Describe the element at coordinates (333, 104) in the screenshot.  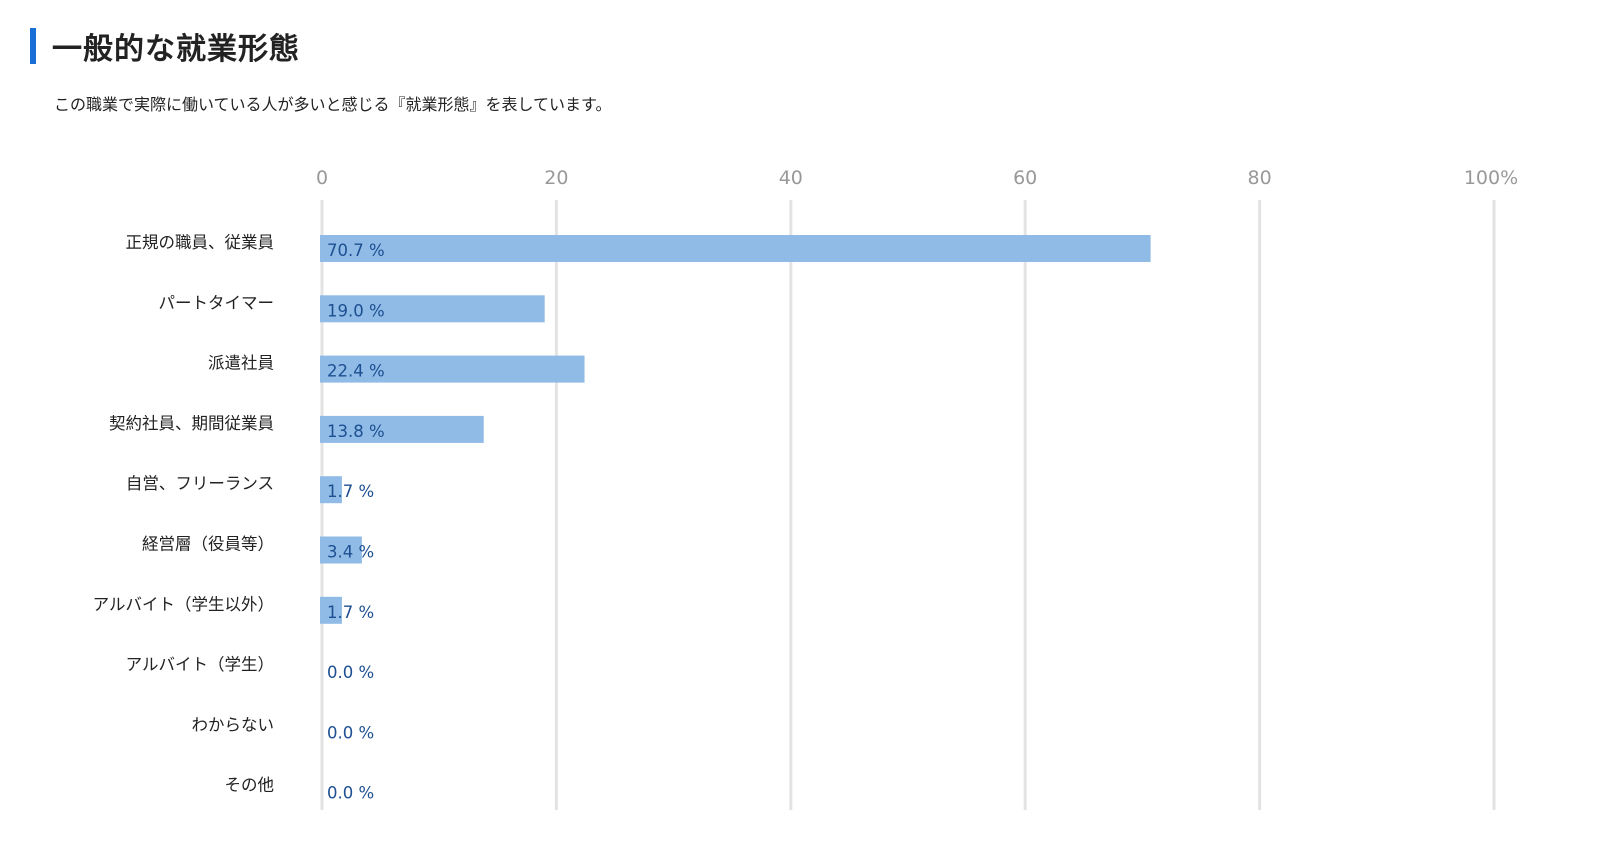
I see `page-description: この職業で実際に働いている人が多いと感じる『就業形態』を表しています。` at that location.